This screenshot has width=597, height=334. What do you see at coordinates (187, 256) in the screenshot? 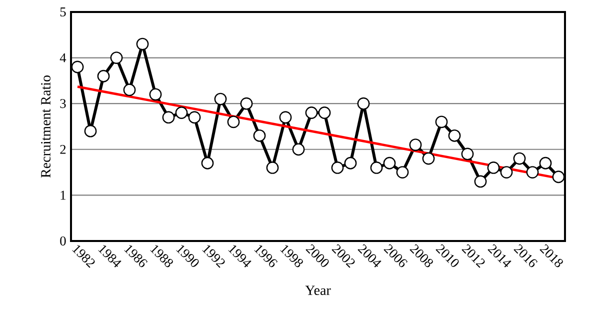
I see `x-tick-label: 1990` at bounding box center [187, 256].